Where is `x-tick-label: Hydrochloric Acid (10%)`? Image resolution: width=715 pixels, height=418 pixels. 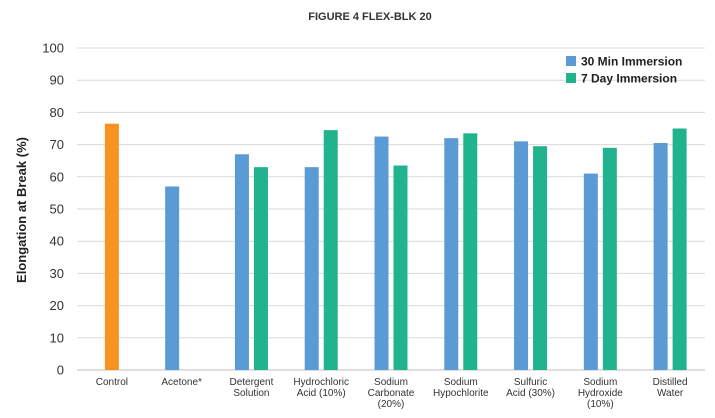 x-tick-label: Hydrochloric Acid (10%) is located at coordinates (321, 388).